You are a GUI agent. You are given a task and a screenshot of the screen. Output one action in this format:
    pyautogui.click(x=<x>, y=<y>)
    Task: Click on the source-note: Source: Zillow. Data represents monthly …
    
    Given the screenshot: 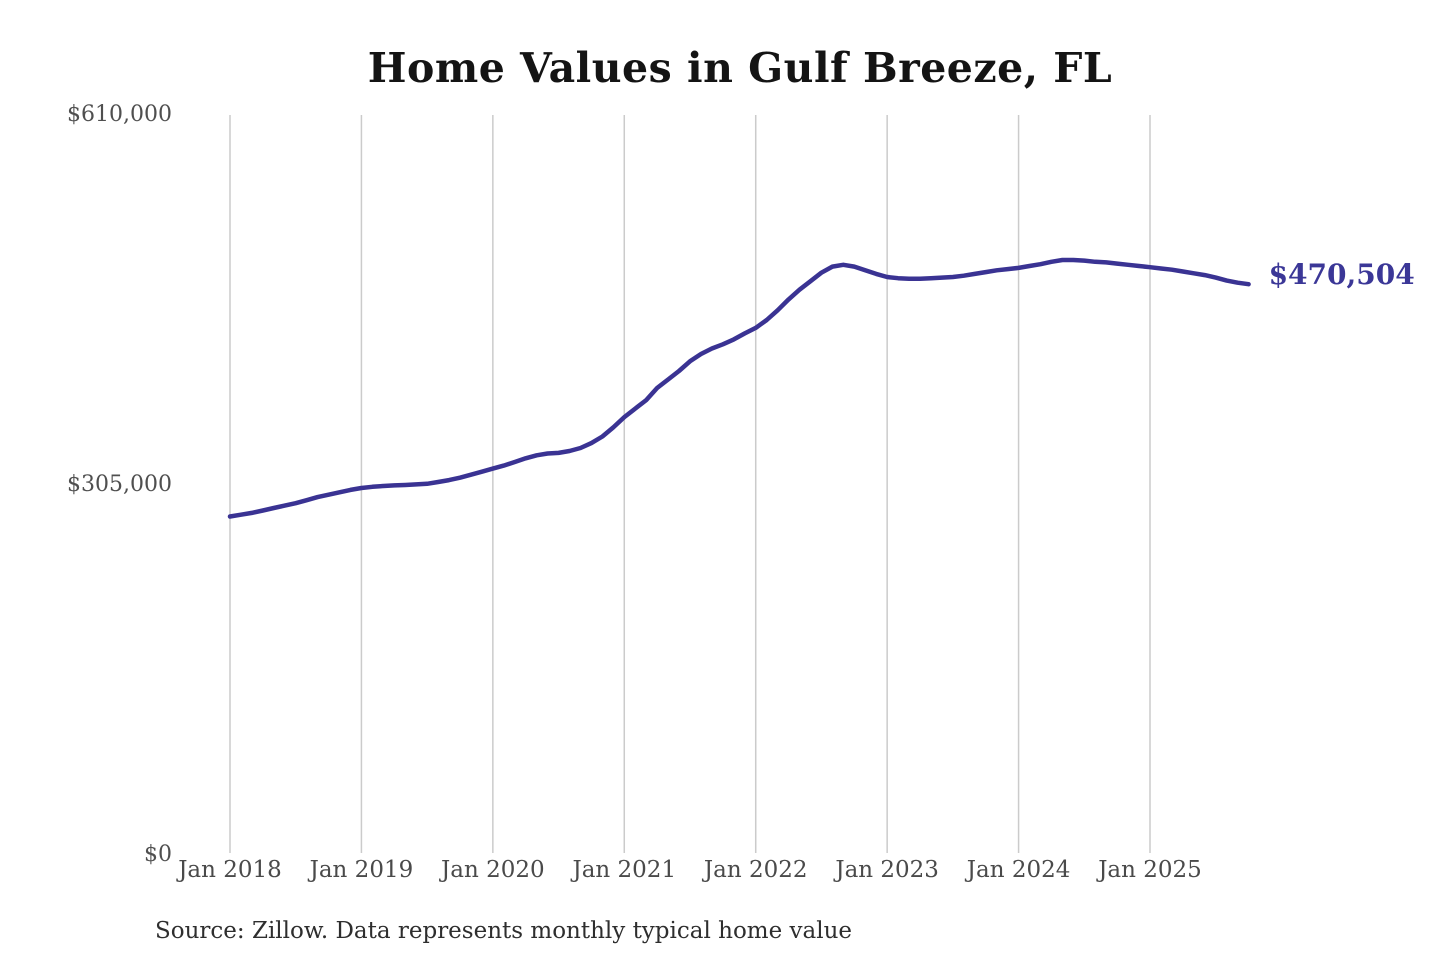 What is the action you would take?
    pyautogui.click(x=504, y=931)
    